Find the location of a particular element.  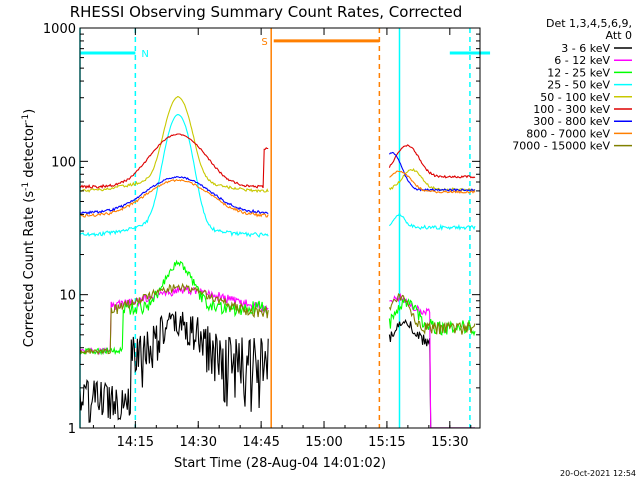

legend-header-line-2: Att 0 is located at coordinates (619, 35).